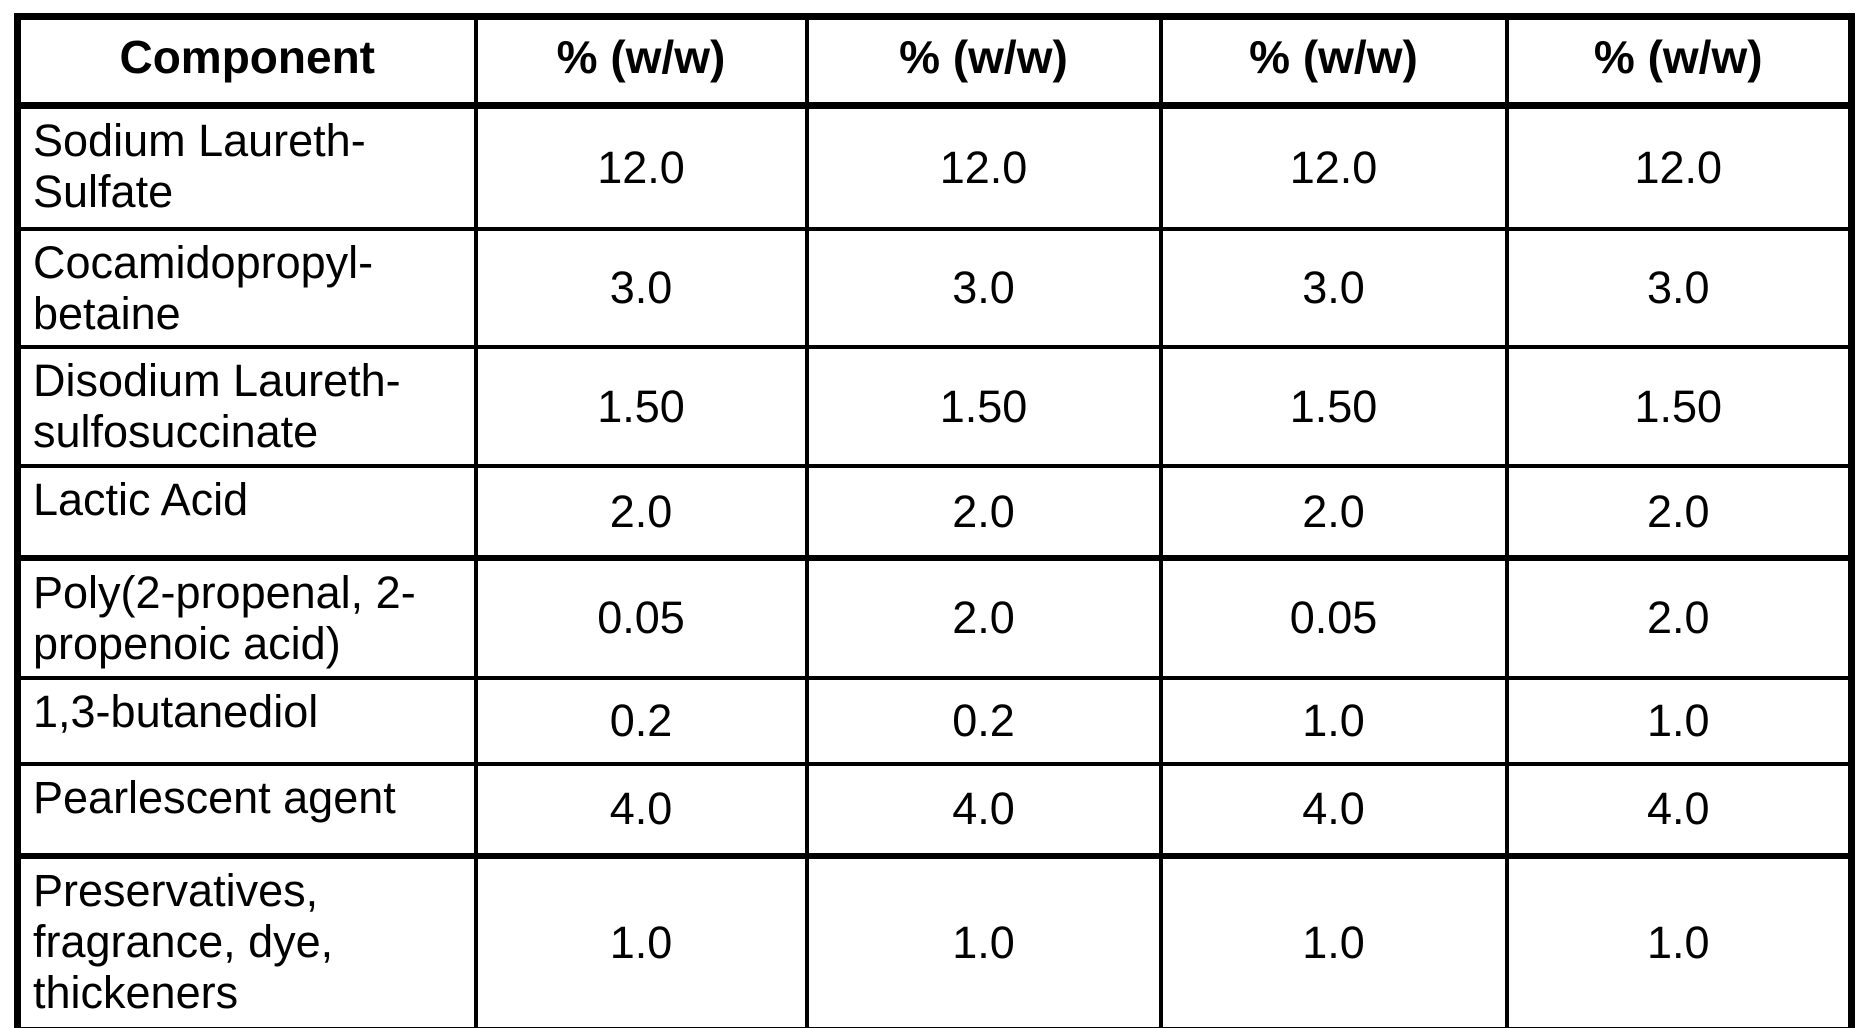 This screenshot has height=1028, width=1862. Describe the element at coordinates (1679, 61) in the screenshot. I see `percent-column-header-4: % (w/w)` at that location.